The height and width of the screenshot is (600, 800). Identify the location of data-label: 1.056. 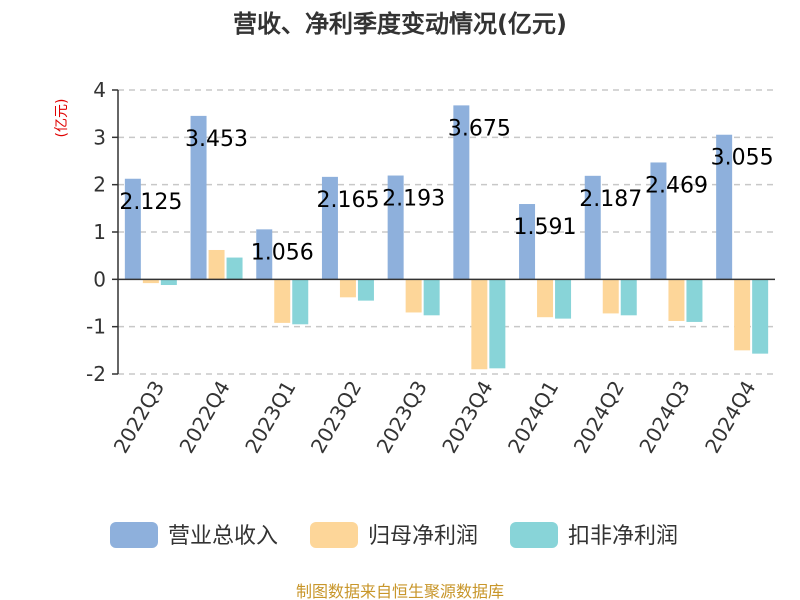
(282, 252).